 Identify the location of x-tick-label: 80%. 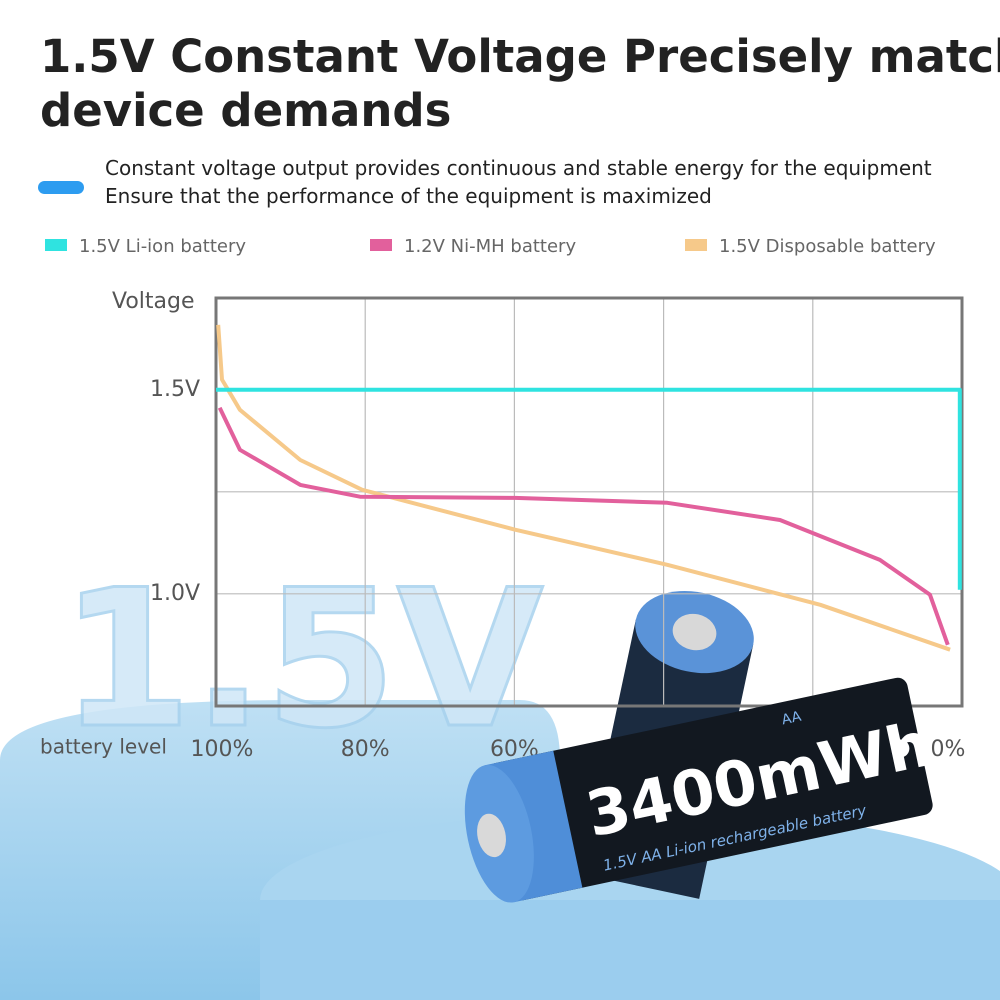
(365, 749).